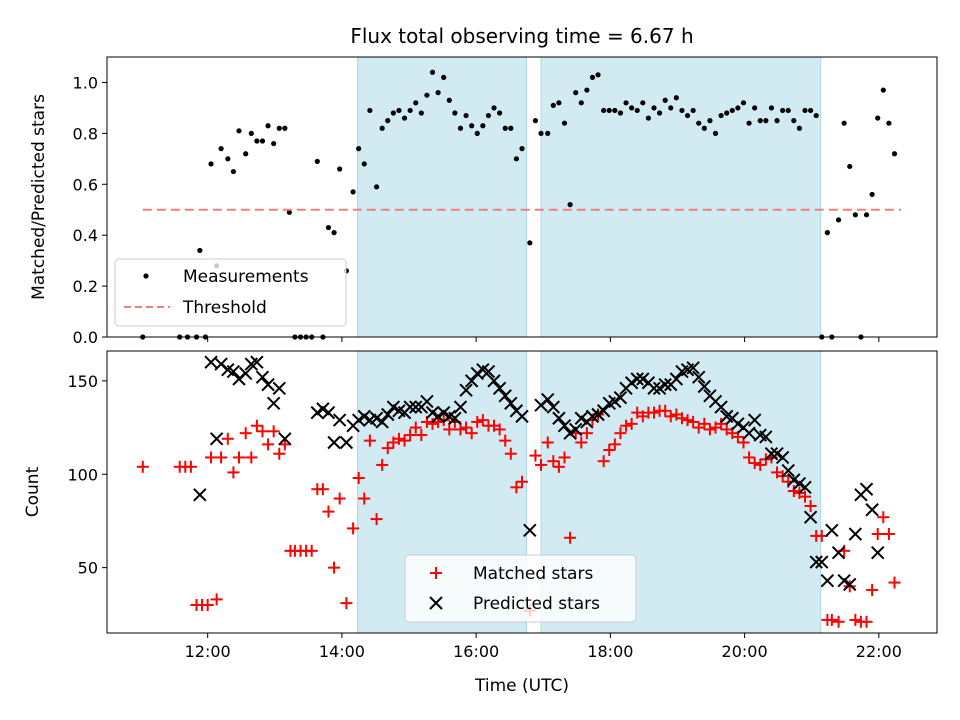 Image resolution: width=960 pixels, height=720 pixels. Describe the element at coordinates (536, 604) in the screenshot. I see `predicted-stars-legend-label: Predicted stars` at that location.